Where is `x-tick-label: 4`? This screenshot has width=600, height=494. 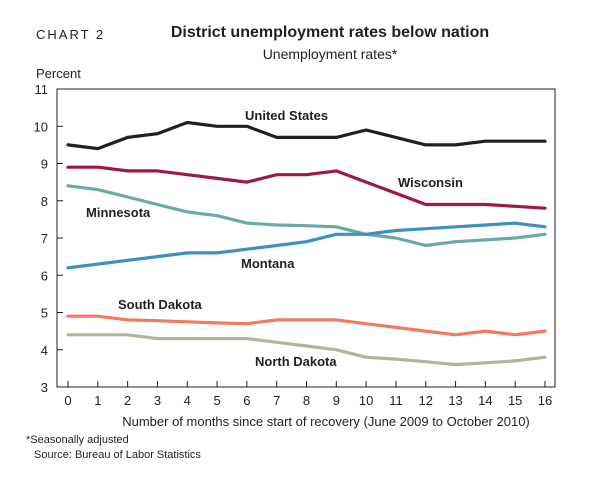
x-tick-label: 4 is located at coordinates (187, 400).